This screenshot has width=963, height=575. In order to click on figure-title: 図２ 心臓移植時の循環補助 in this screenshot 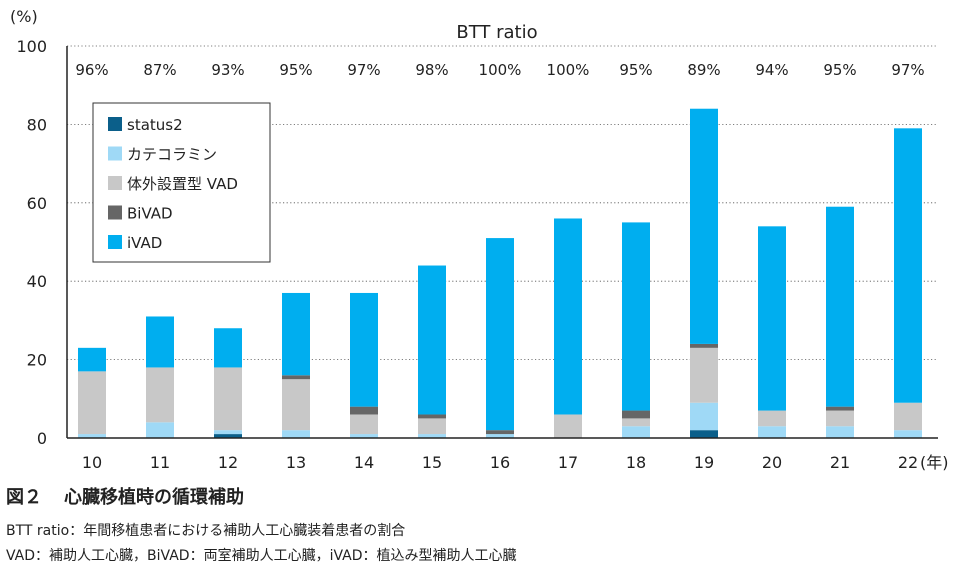, I will do `click(125, 496)`.